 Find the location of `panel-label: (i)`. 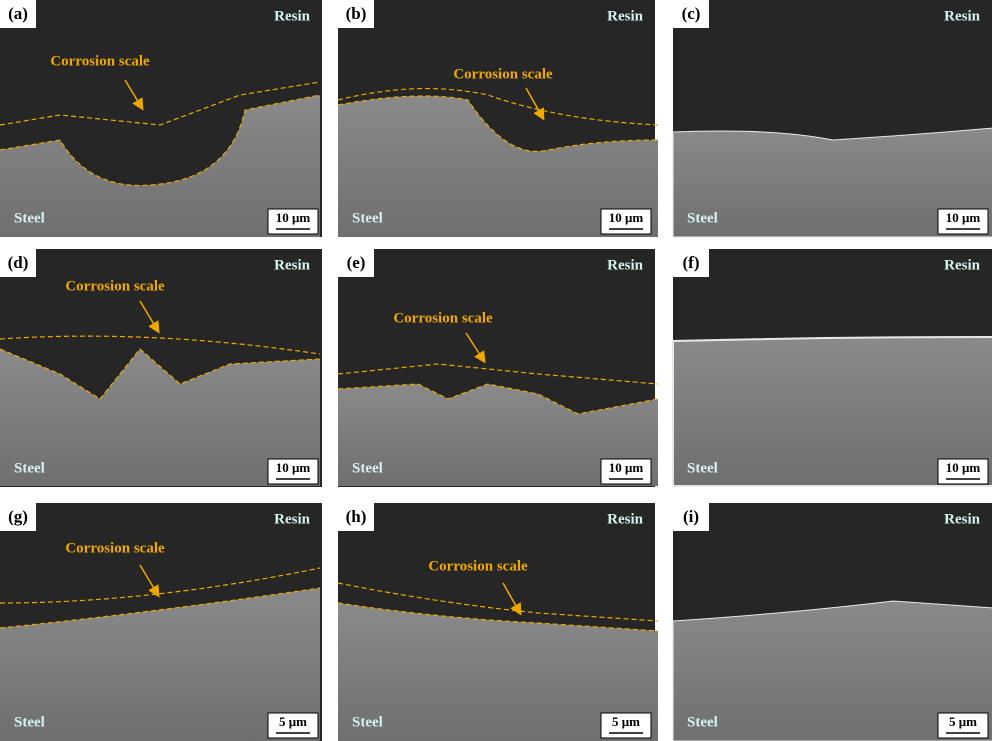

panel-label: (i) is located at coordinates (691, 516).